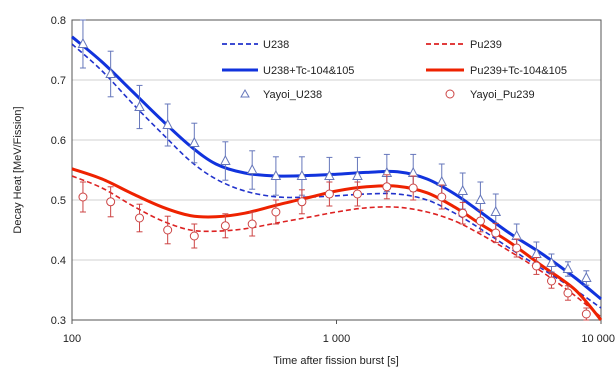  What do you see at coordinates (58, 261) in the screenshot?
I see `y-tick-label: 0.4` at bounding box center [58, 261].